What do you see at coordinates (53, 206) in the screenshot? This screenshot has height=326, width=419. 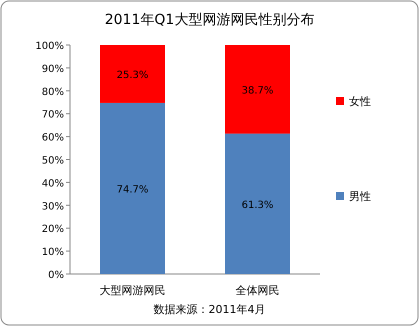 I see `y-tick-label: 30%` at bounding box center [53, 206].